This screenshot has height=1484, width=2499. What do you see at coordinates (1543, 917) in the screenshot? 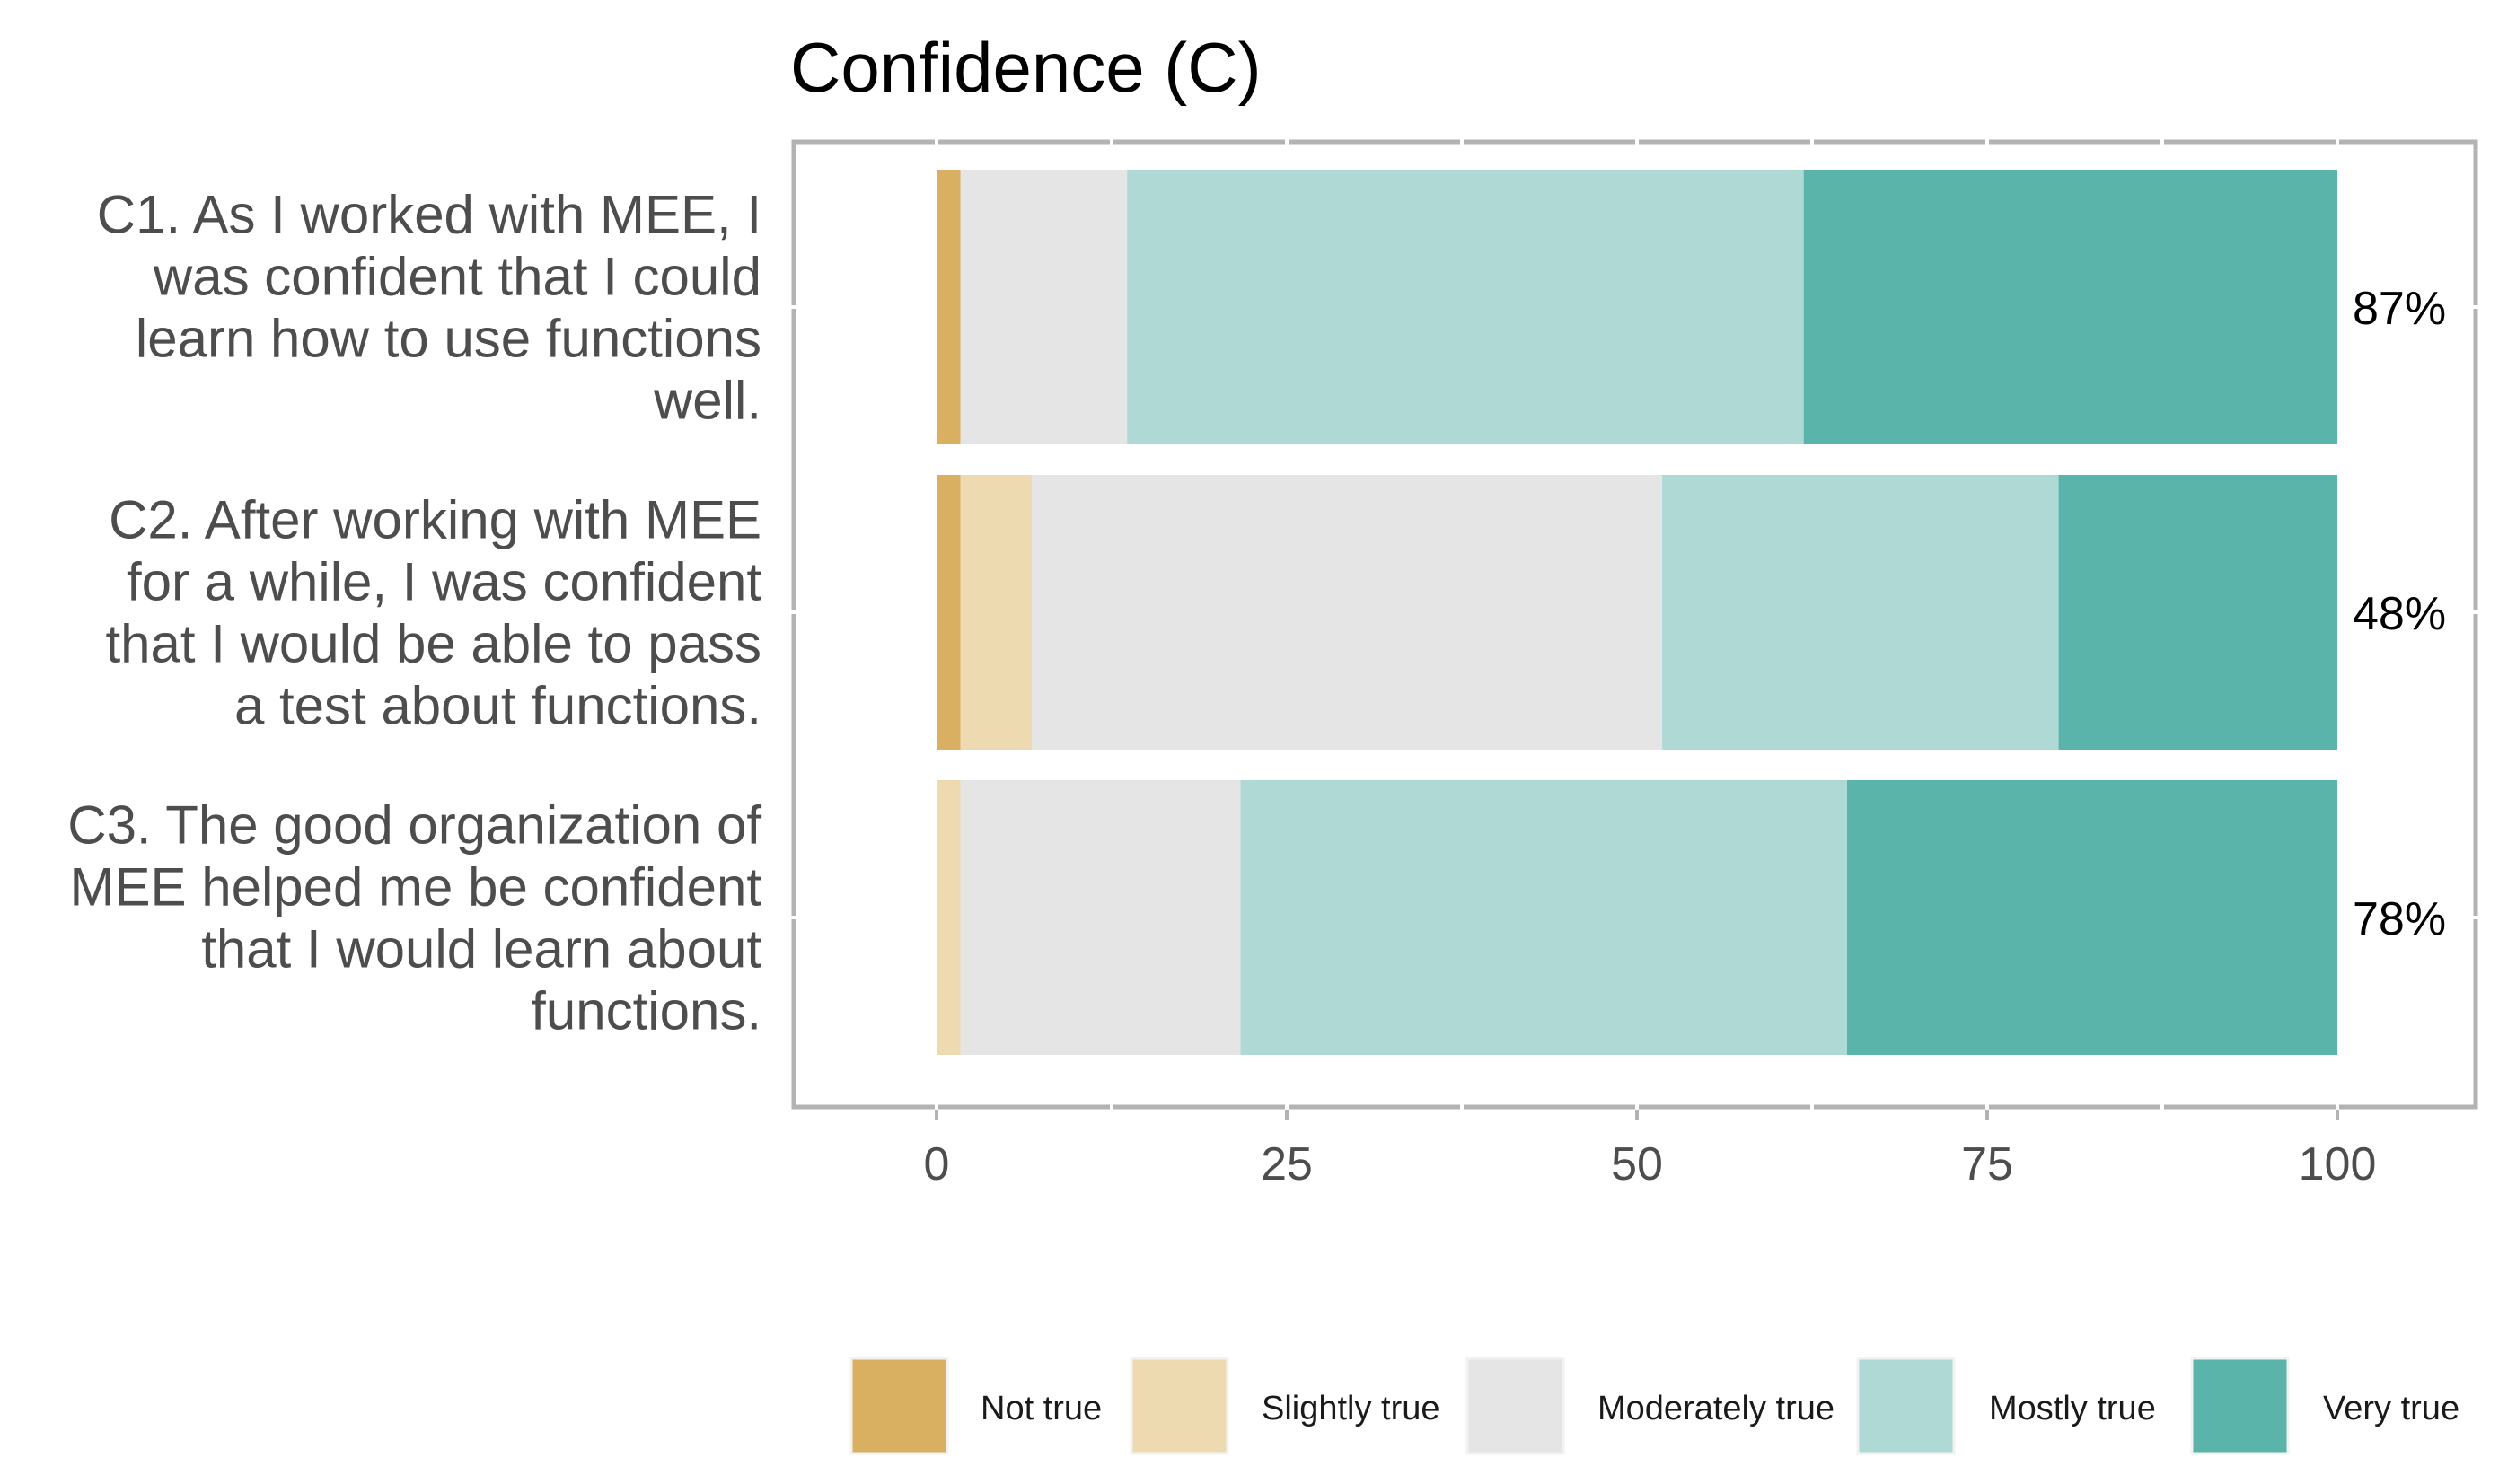
I see `bar-c3-mostly-true` at bounding box center [1543, 917].